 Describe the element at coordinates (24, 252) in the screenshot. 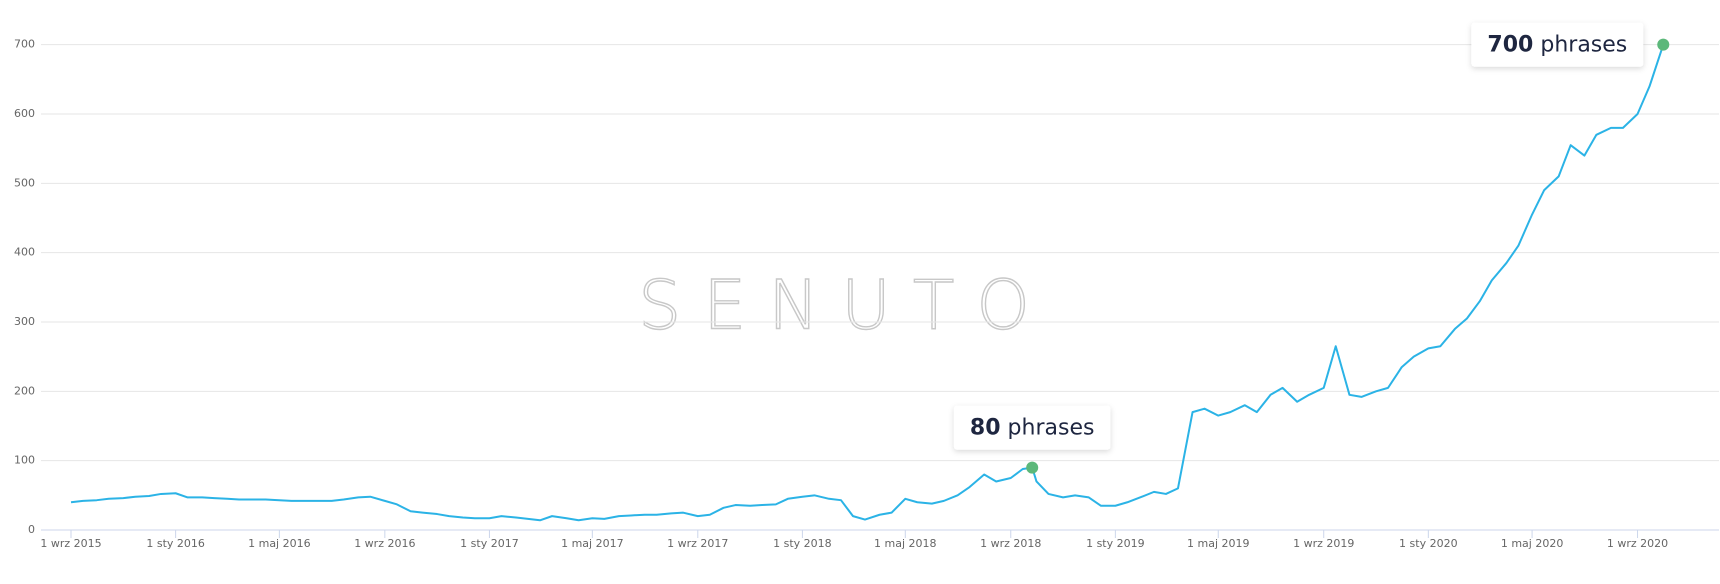

I see `y-tick-label: 400` at that location.